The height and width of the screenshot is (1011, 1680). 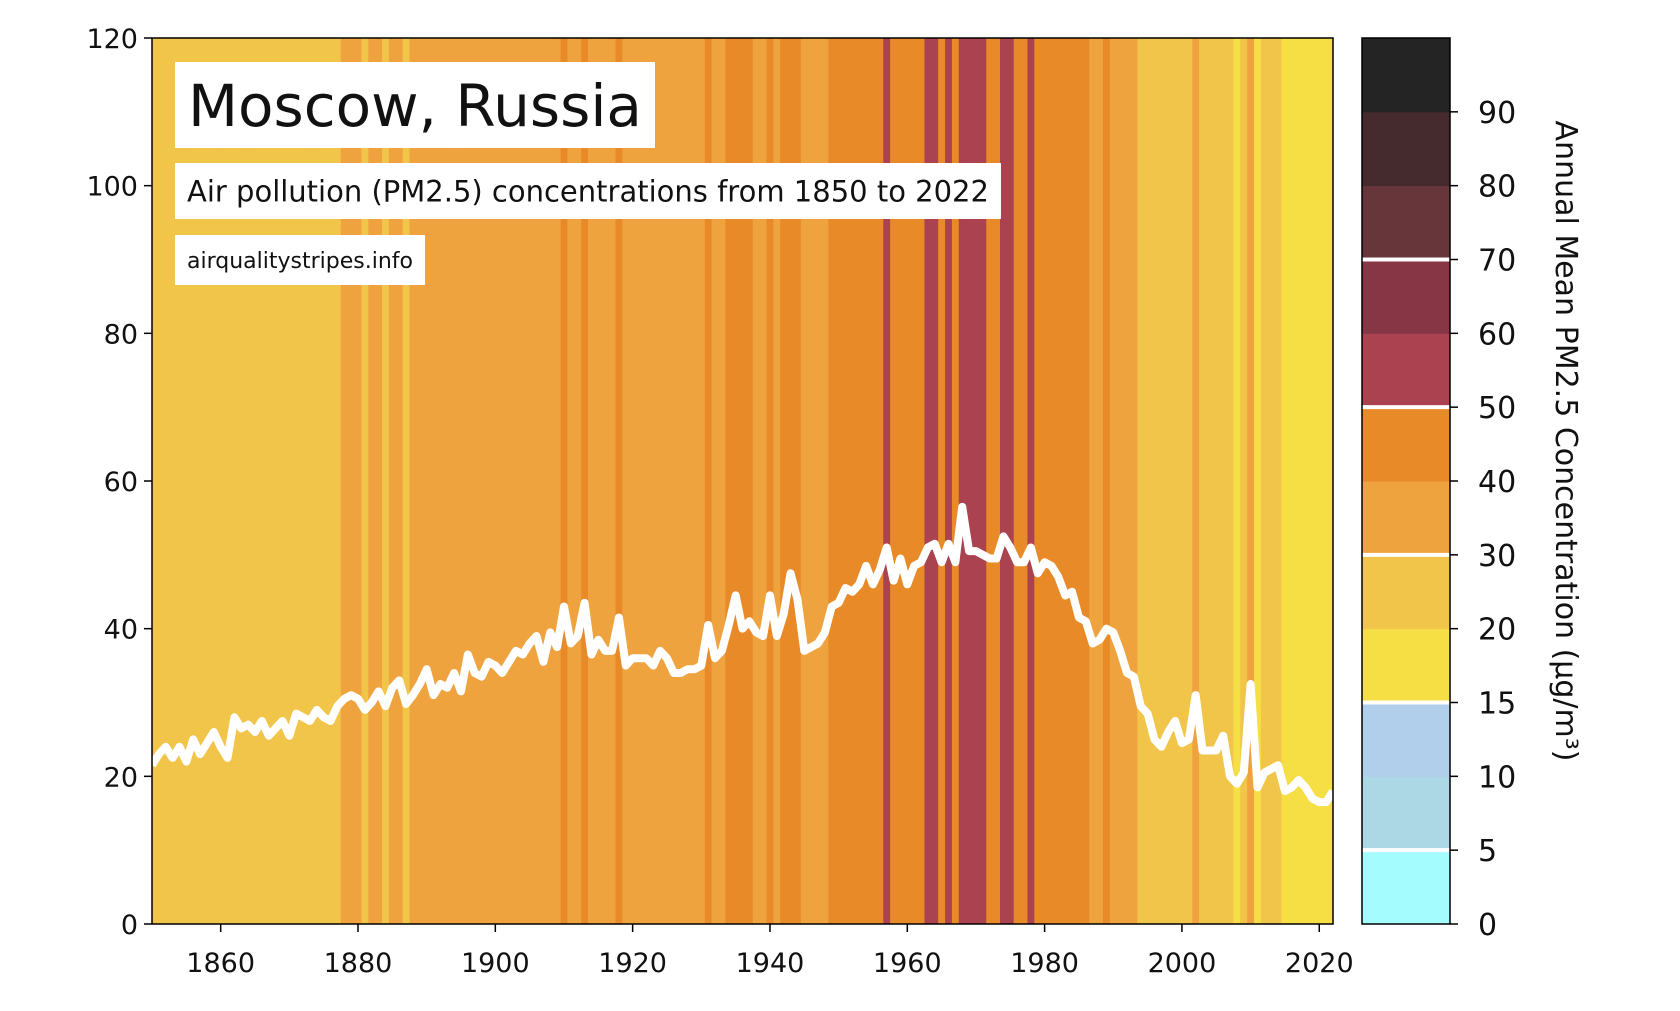 What do you see at coordinates (121, 334) in the screenshot?
I see `y-tick-label: 80` at bounding box center [121, 334].